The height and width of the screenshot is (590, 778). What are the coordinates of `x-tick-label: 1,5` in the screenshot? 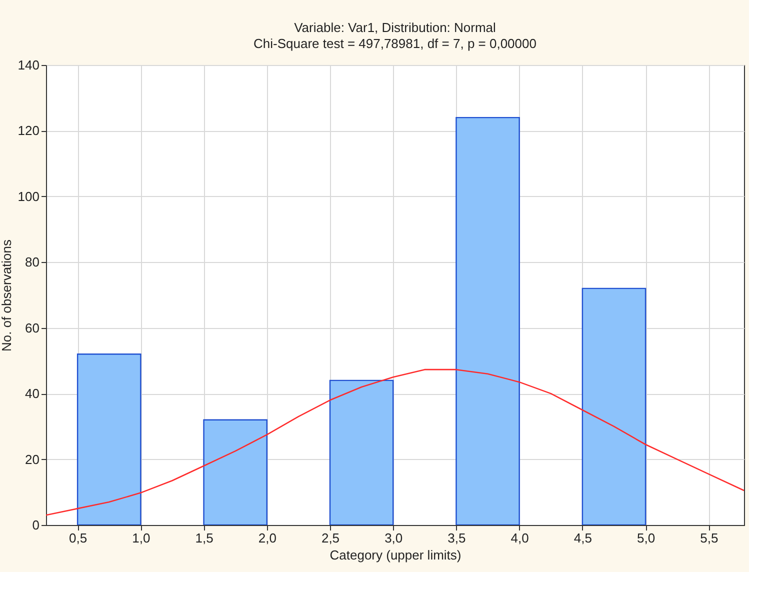 It's located at (204, 538).